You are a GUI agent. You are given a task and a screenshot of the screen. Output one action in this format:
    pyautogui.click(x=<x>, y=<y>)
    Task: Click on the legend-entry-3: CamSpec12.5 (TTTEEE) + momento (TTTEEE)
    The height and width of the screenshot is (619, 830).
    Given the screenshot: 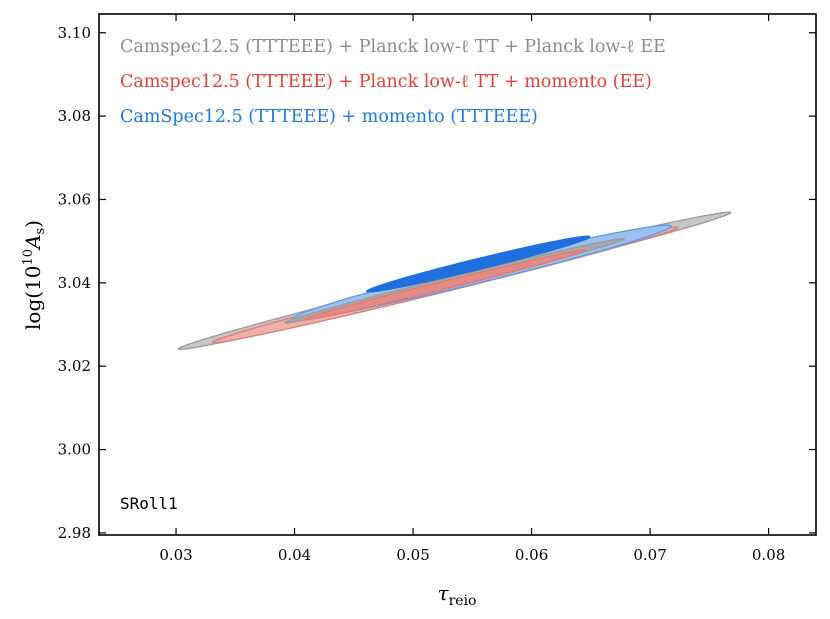 What is the action you would take?
    pyautogui.click(x=329, y=117)
    